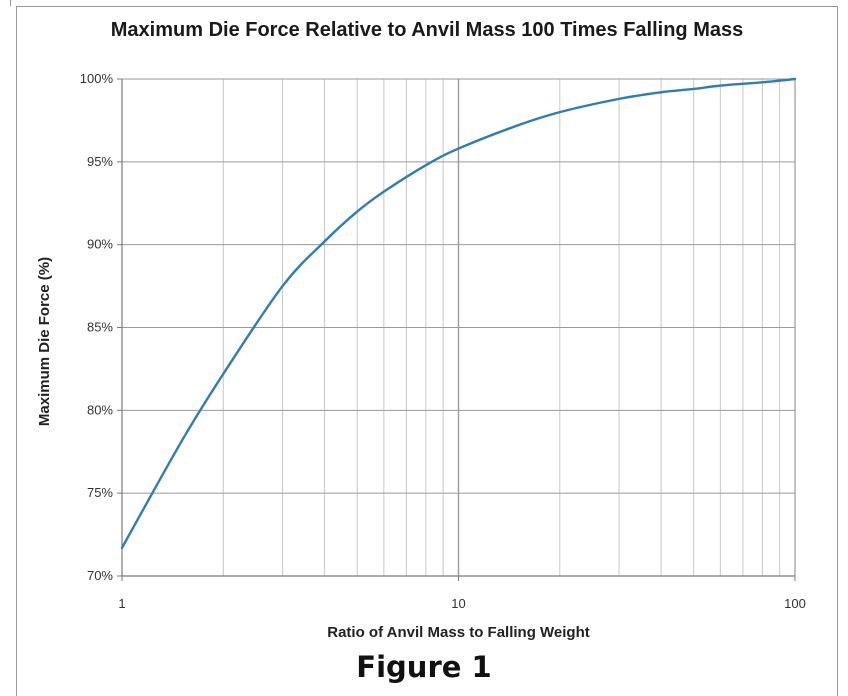 This screenshot has width=848, height=696. What do you see at coordinates (458, 603) in the screenshot?
I see `x-tick-label: 10` at bounding box center [458, 603].